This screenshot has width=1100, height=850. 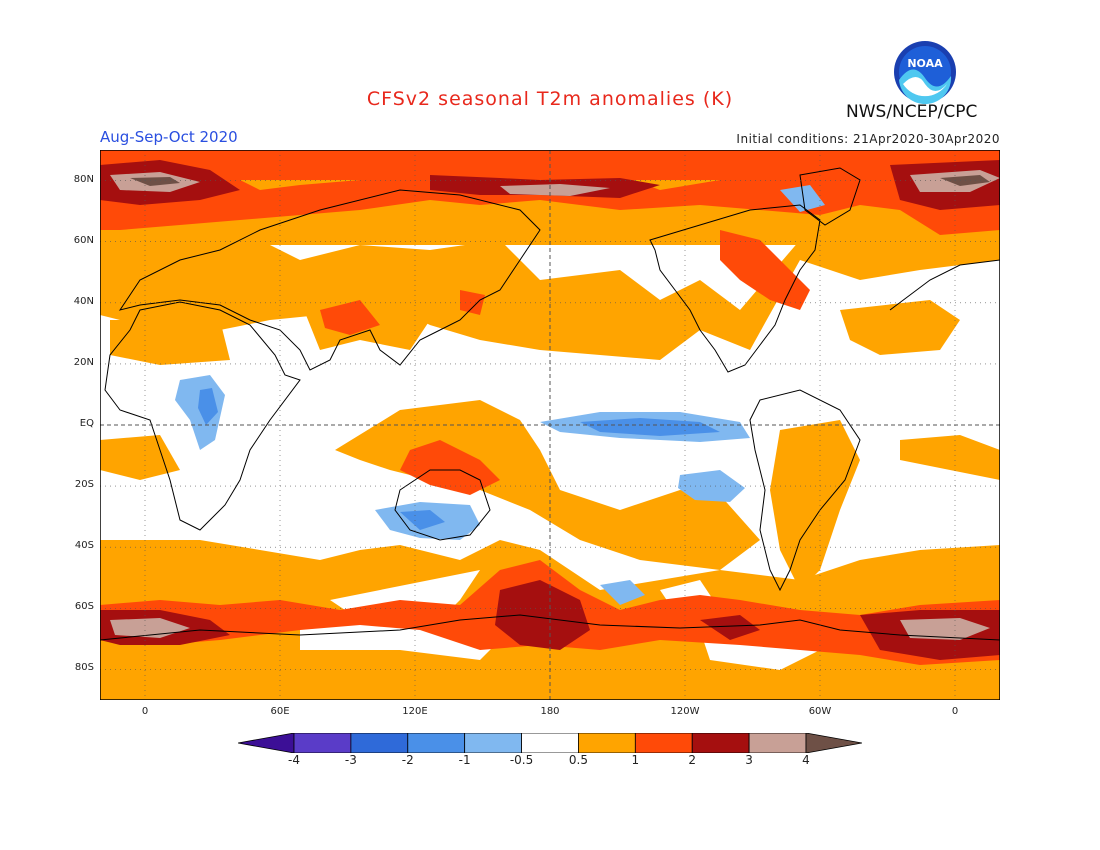 I want to click on colorbar, so click(x=550, y=743).